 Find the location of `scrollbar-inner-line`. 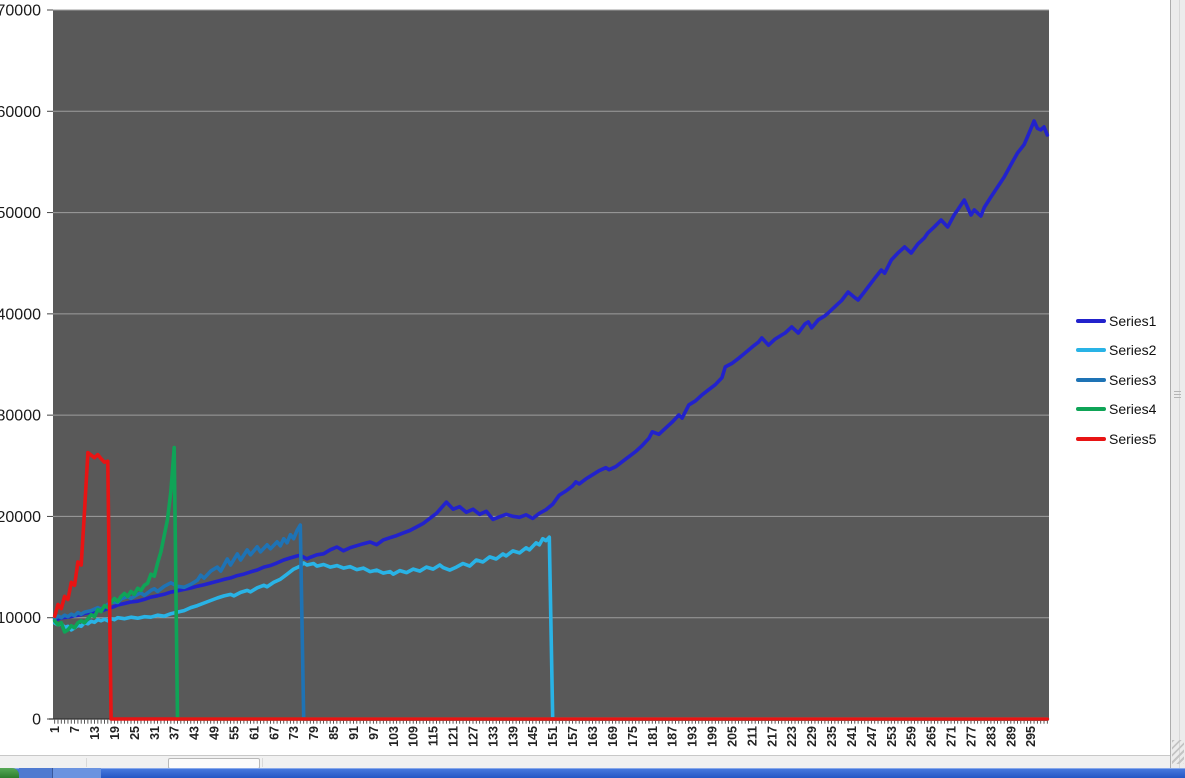

scrollbar-inner-line is located at coordinates (1179, 384).